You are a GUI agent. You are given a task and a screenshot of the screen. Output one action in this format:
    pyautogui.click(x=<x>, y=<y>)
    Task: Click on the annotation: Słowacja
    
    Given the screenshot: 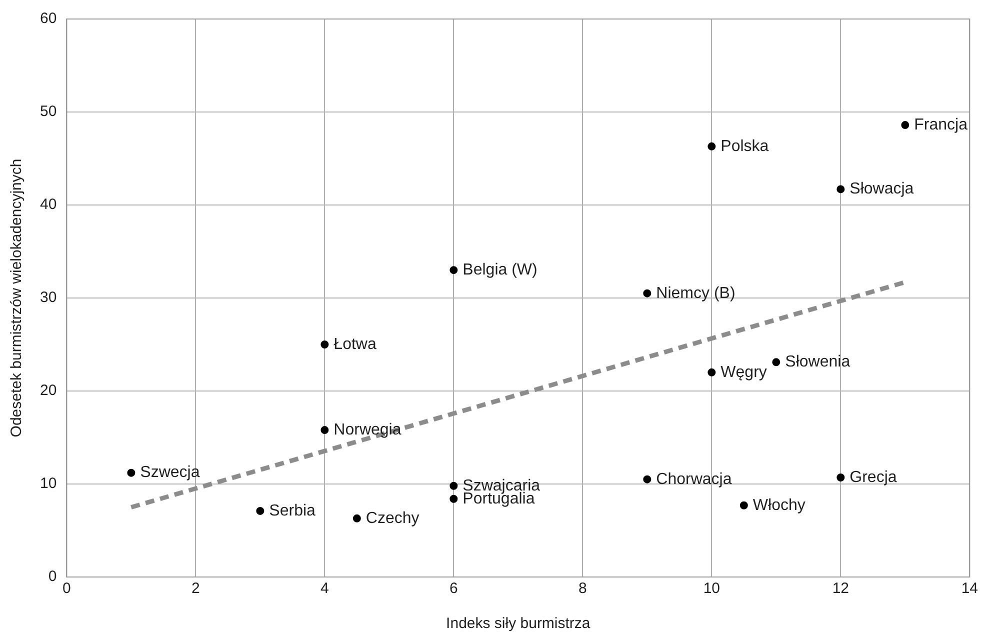 What is the action you would take?
    pyautogui.click(x=882, y=189)
    